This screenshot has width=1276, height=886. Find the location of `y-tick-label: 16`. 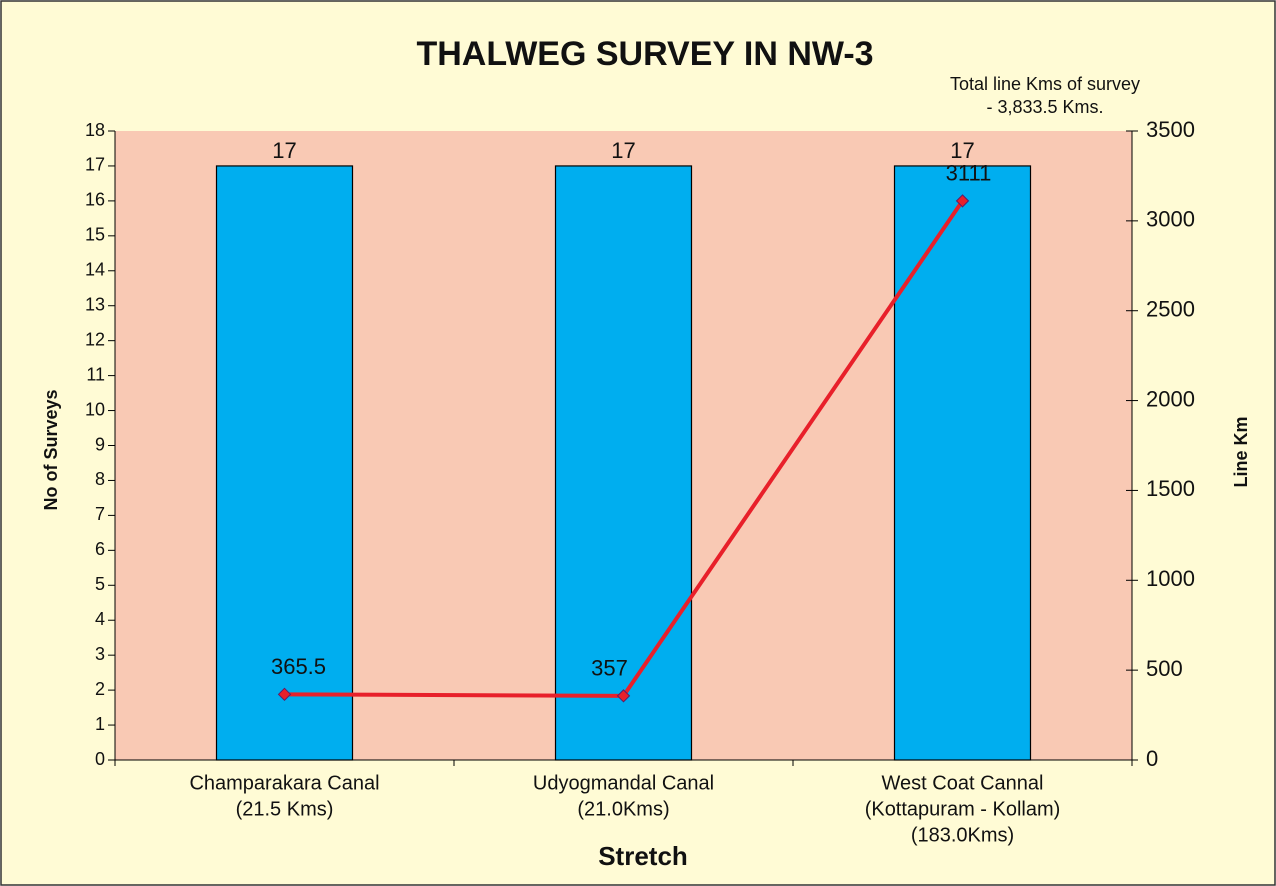

y-tick-label: 16 is located at coordinates (95, 200).